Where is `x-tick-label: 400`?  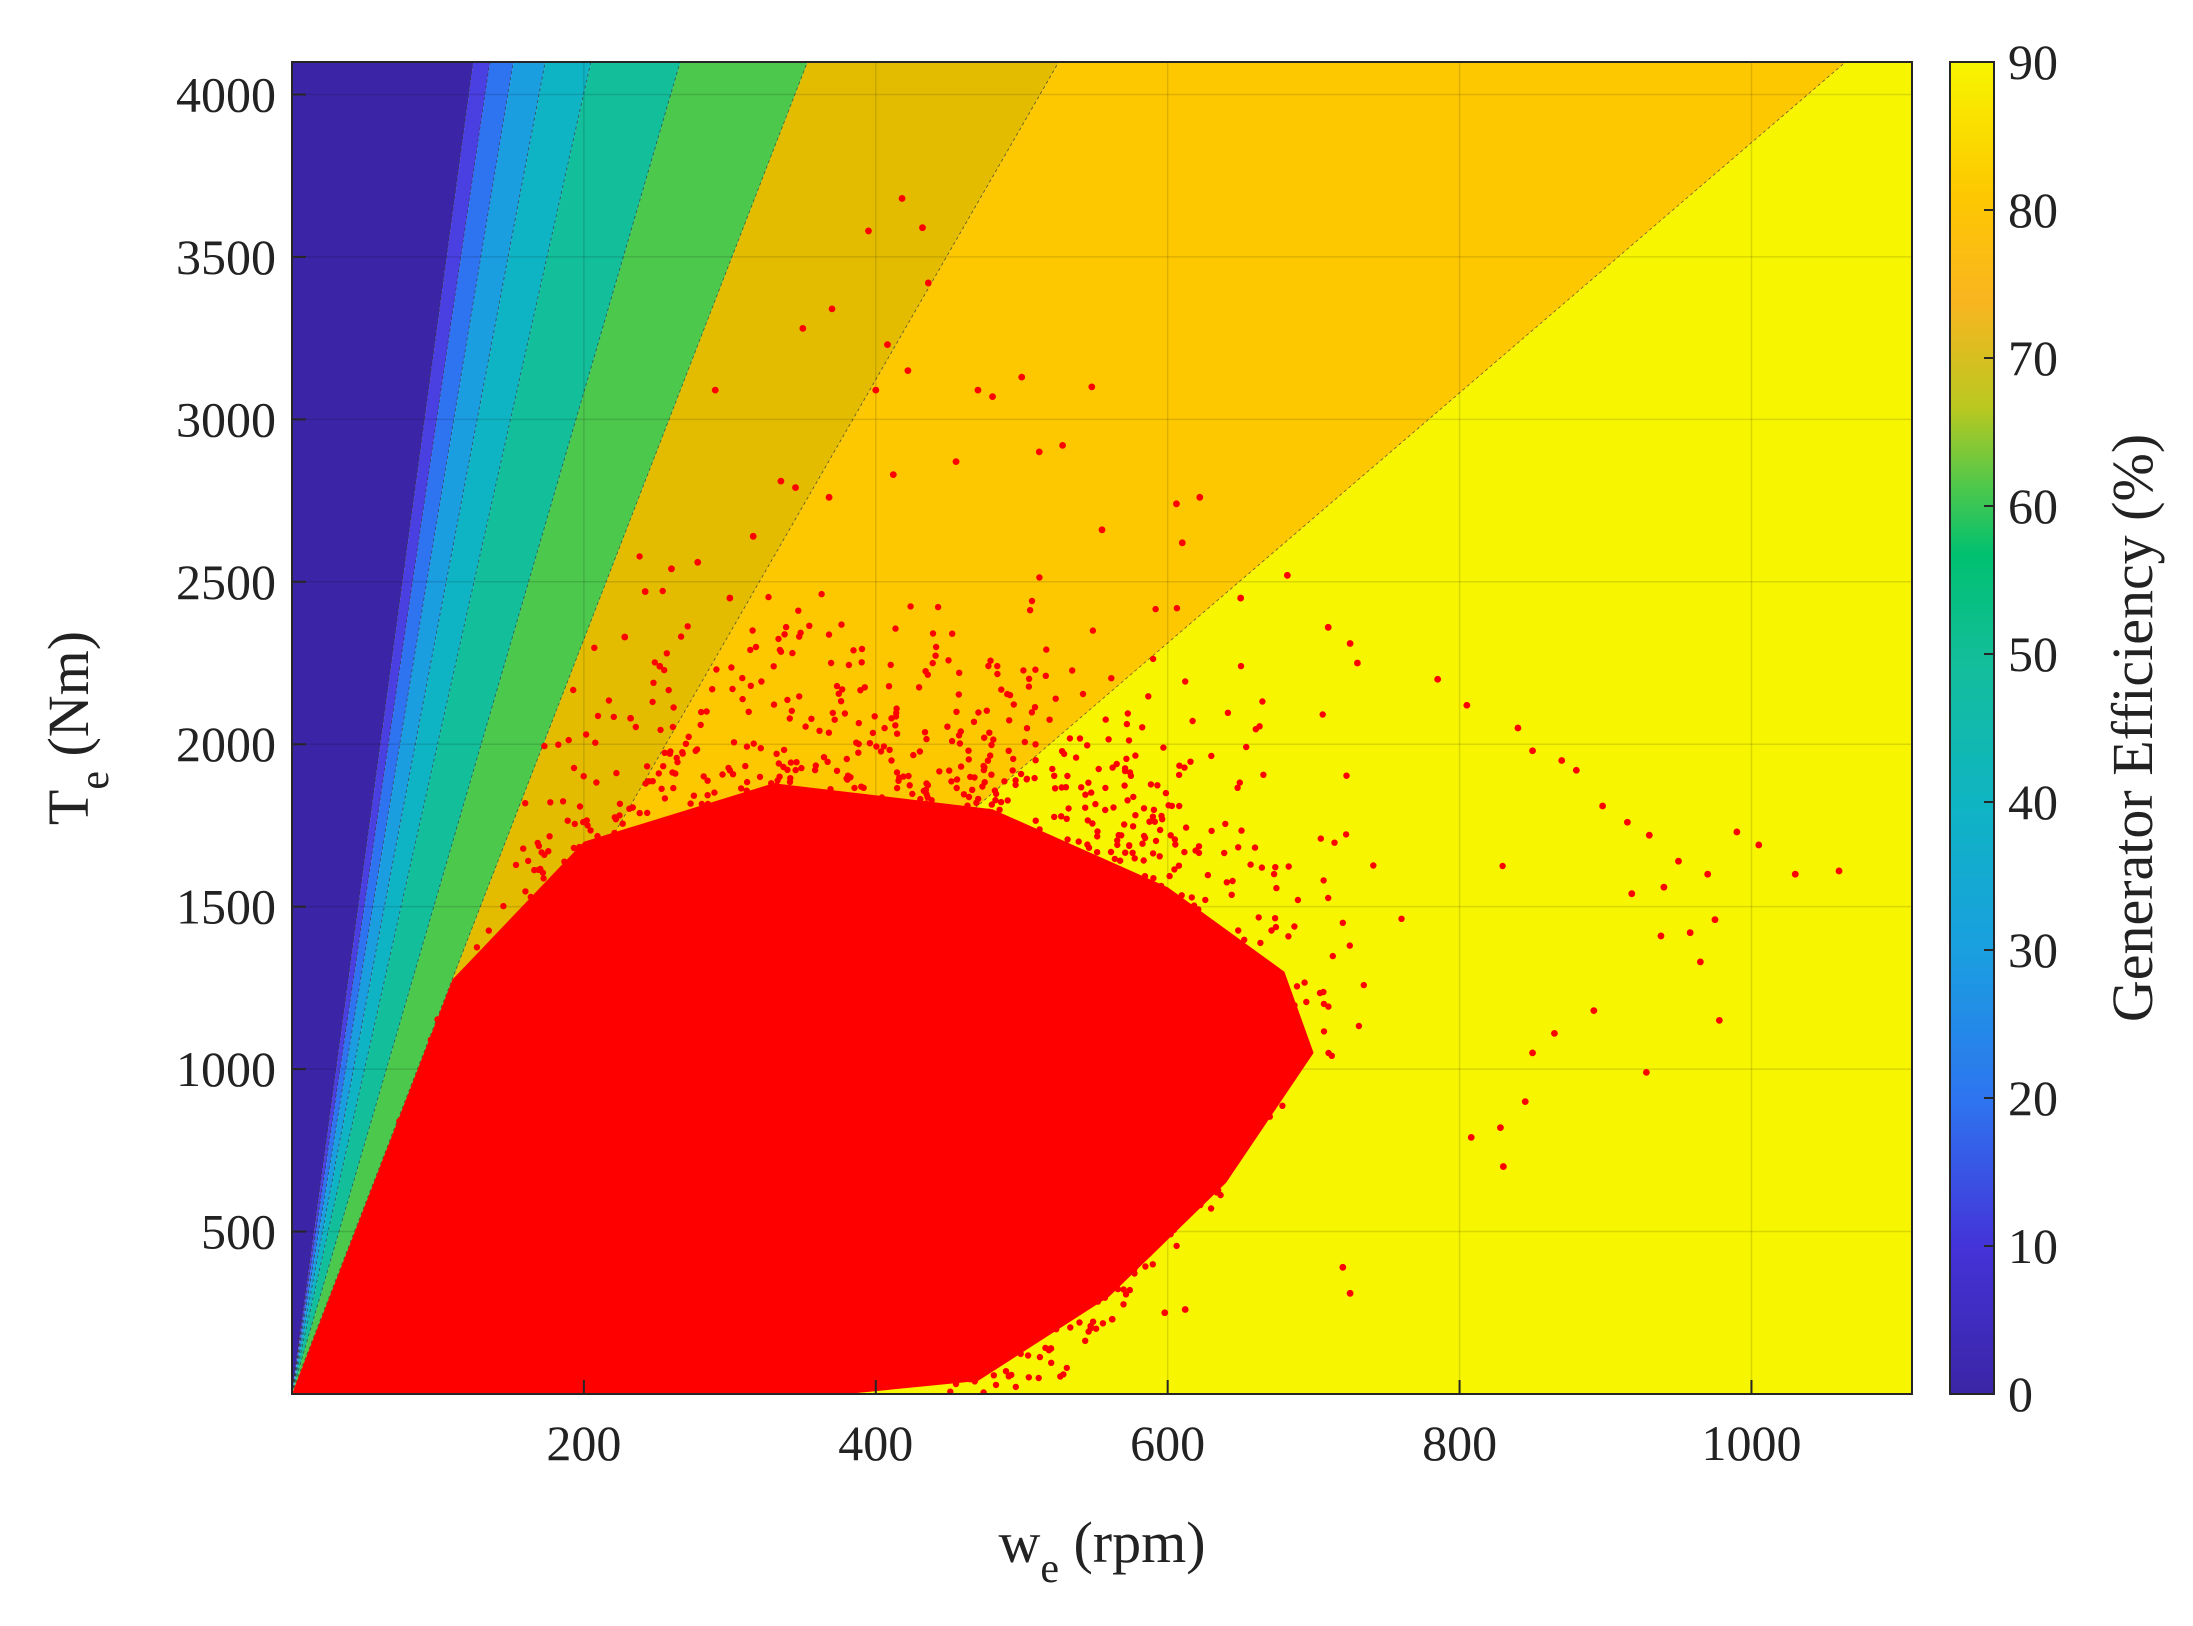 x-tick-label: 400 is located at coordinates (875, 1443).